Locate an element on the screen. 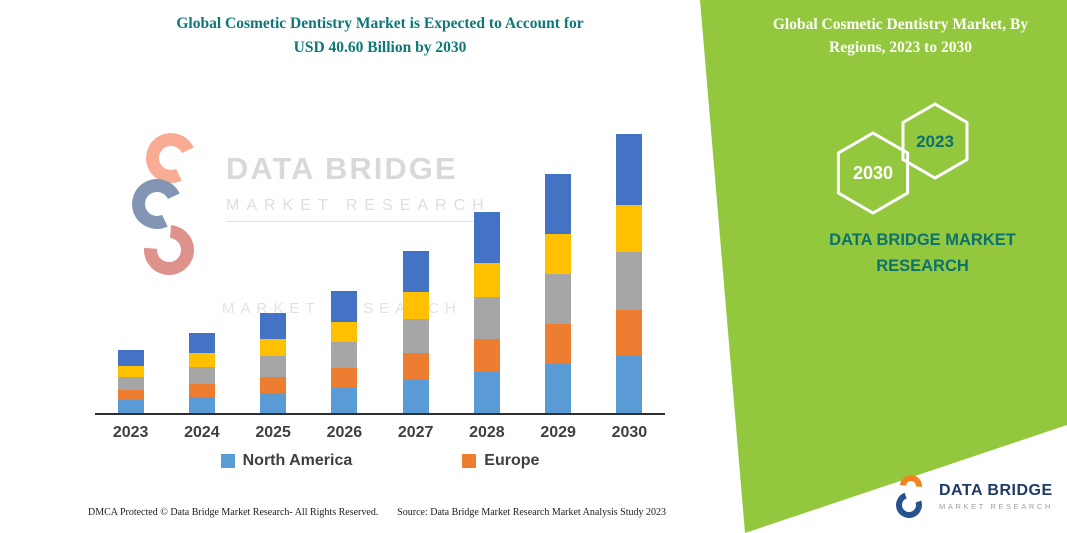 This screenshot has height=533, width=1067. legend-item-north-america: North America is located at coordinates (286, 461).